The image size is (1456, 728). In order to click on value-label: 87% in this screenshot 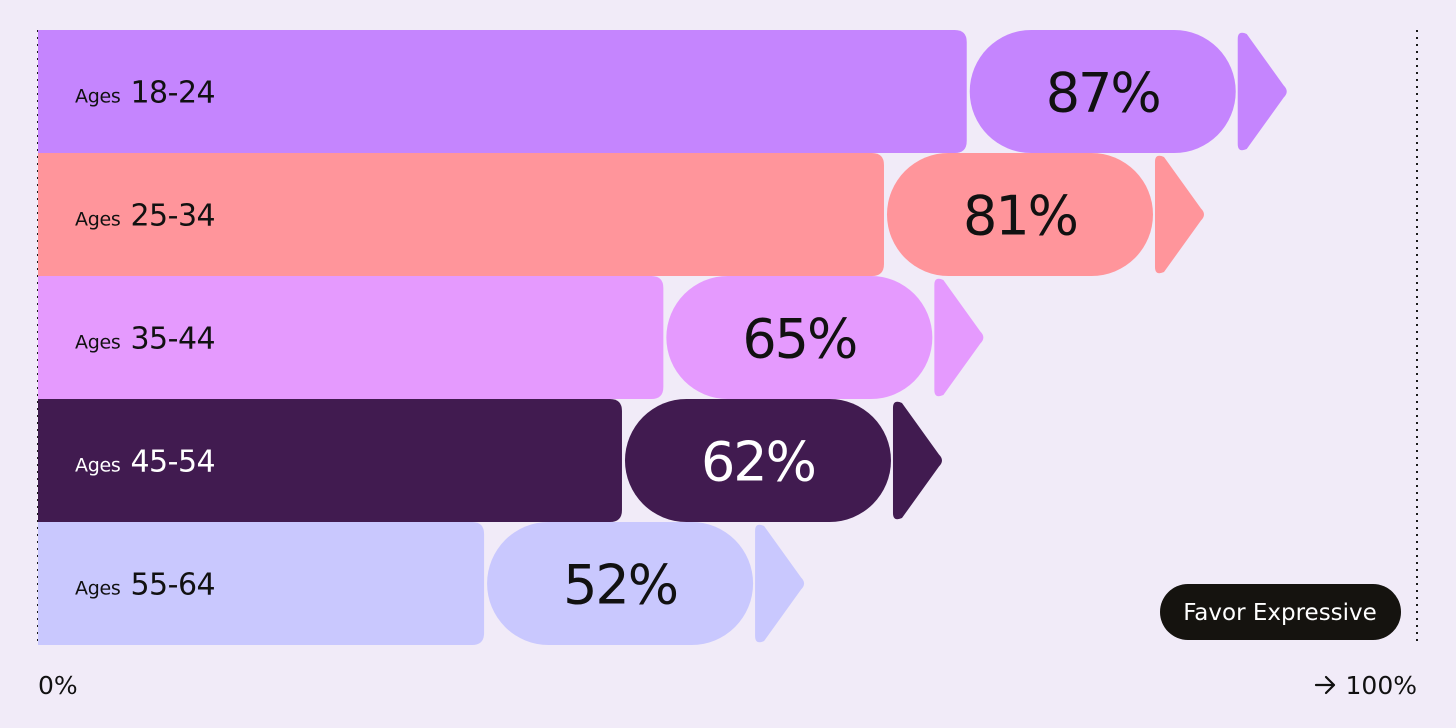, I will do `click(1103, 93)`.